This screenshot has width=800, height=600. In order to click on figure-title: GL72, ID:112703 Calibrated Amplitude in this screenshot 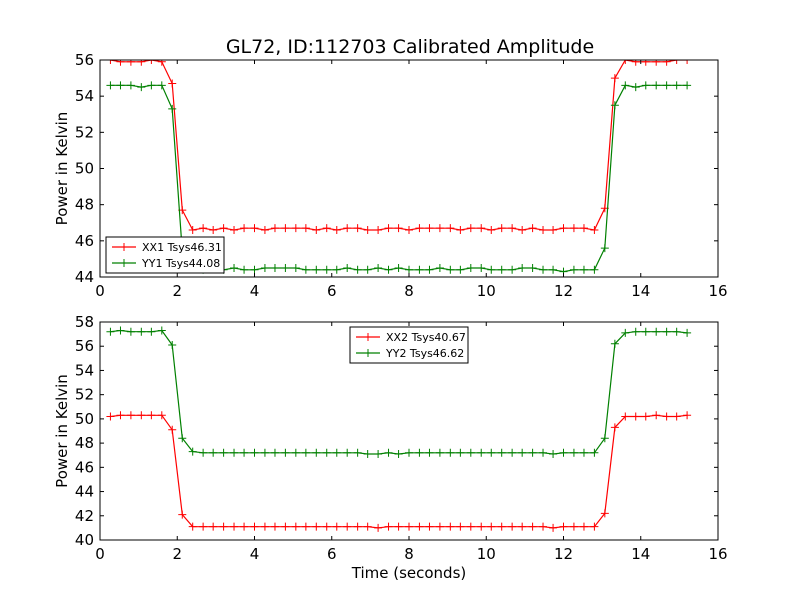, I will do `click(410, 47)`.